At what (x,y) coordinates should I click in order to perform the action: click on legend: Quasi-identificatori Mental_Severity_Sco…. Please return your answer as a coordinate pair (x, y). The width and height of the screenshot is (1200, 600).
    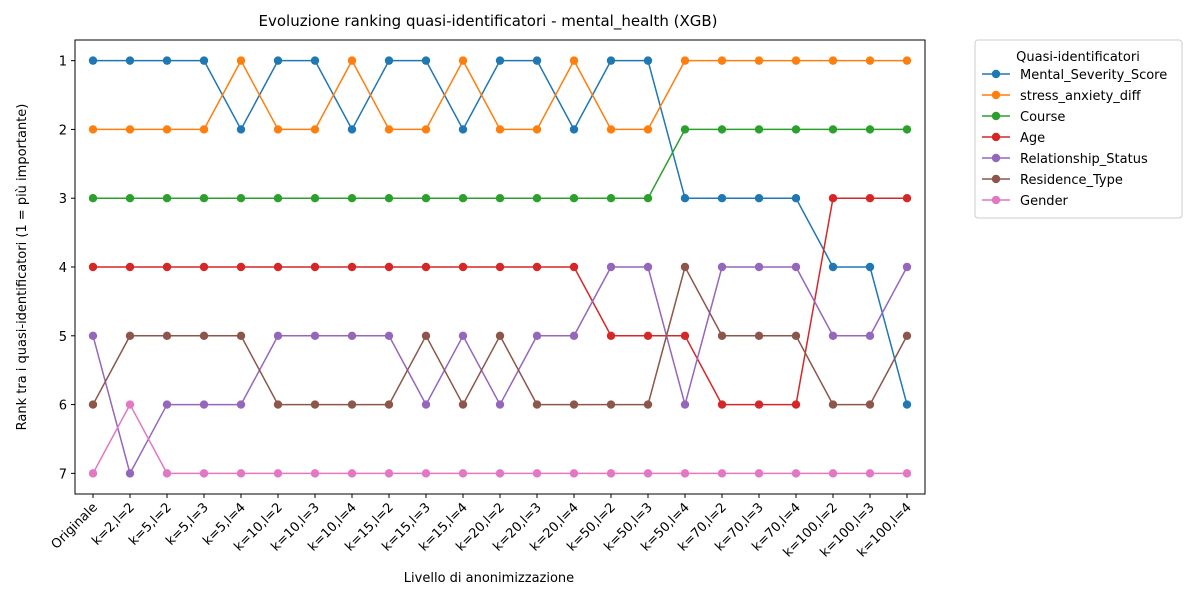
    Looking at the image, I should click on (1078, 129).